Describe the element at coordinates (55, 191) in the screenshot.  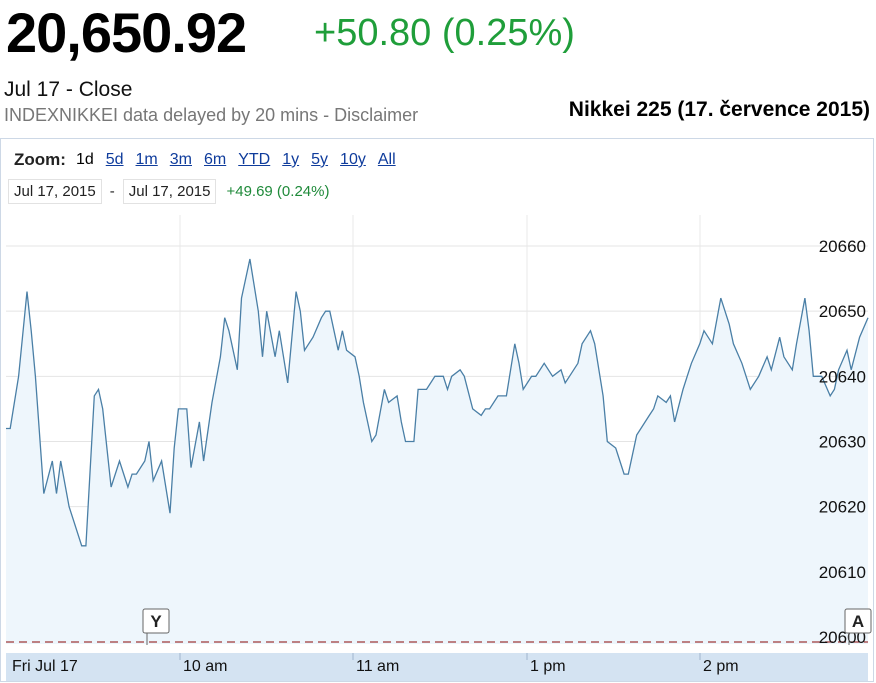
I see `date-from-field: Jul 17, 2015` at that location.